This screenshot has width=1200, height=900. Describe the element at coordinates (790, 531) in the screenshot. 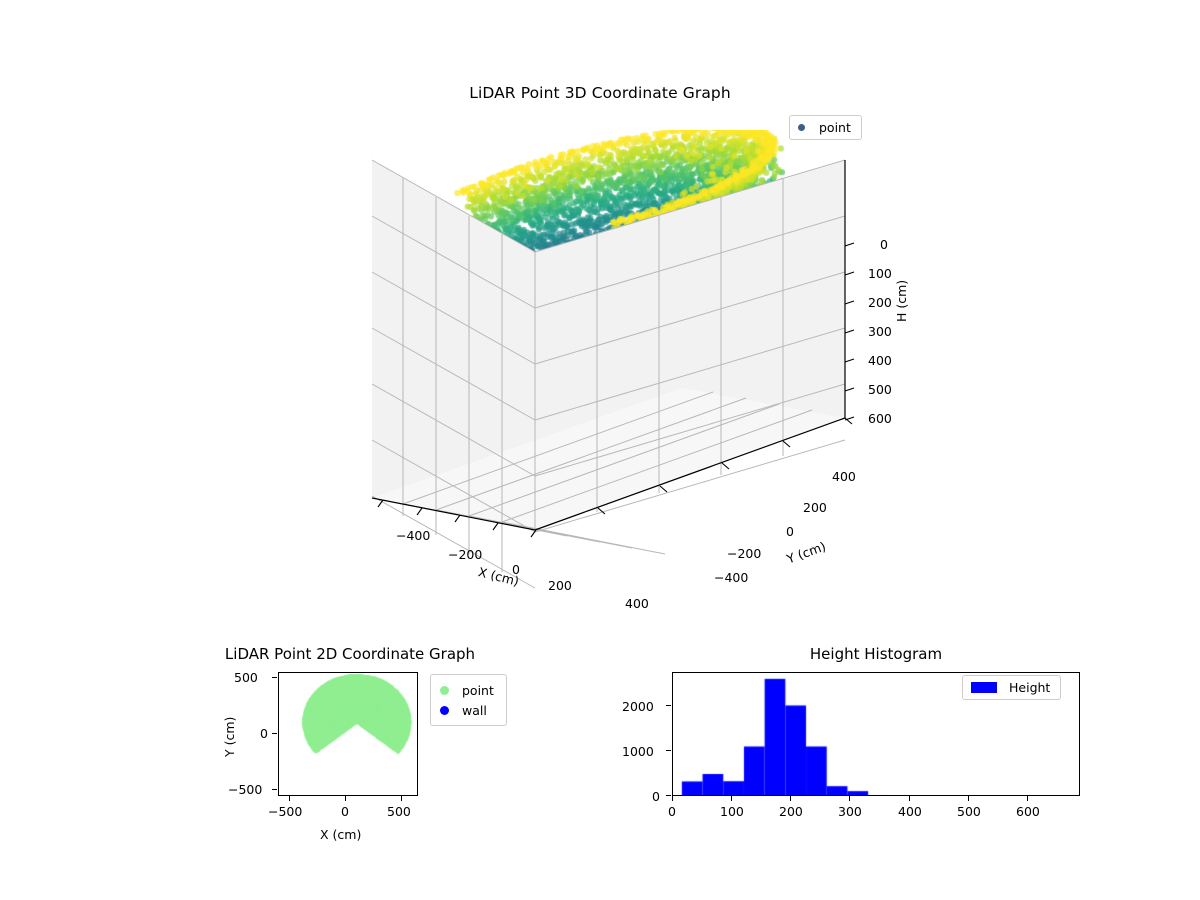

I see `tick-y-0: 0` at that location.